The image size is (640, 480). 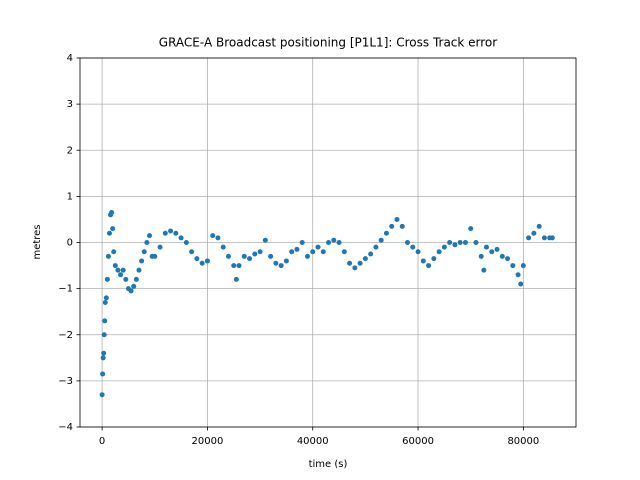 What do you see at coordinates (523, 441) in the screenshot?
I see `x-tick-label: 80000` at bounding box center [523, 441].